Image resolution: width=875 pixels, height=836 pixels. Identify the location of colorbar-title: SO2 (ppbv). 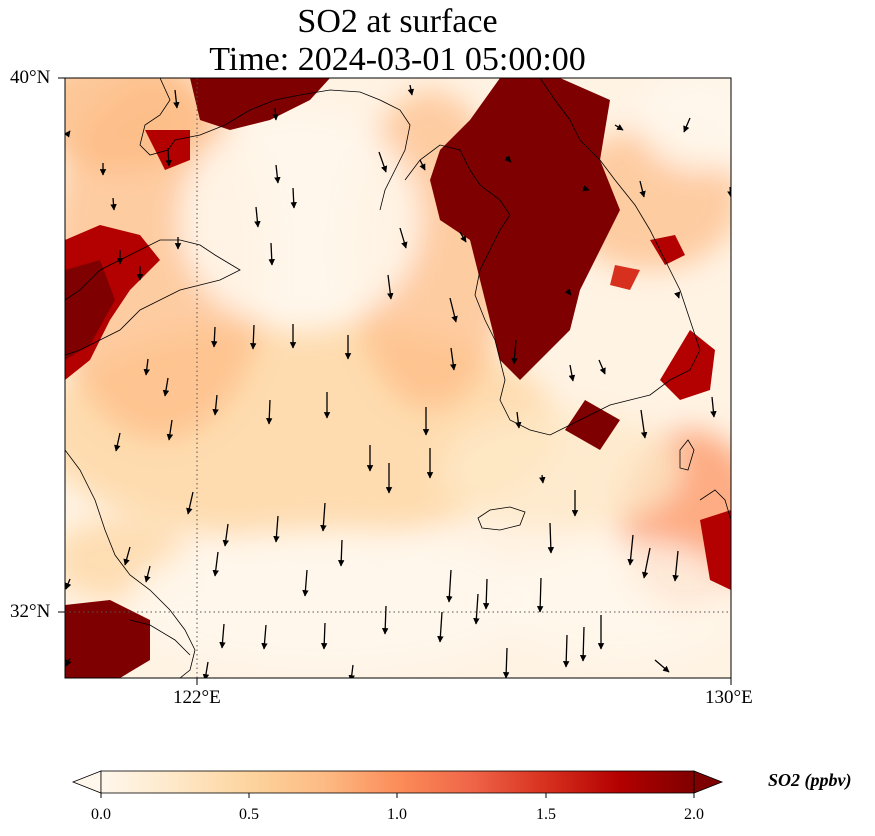
(810, 780).